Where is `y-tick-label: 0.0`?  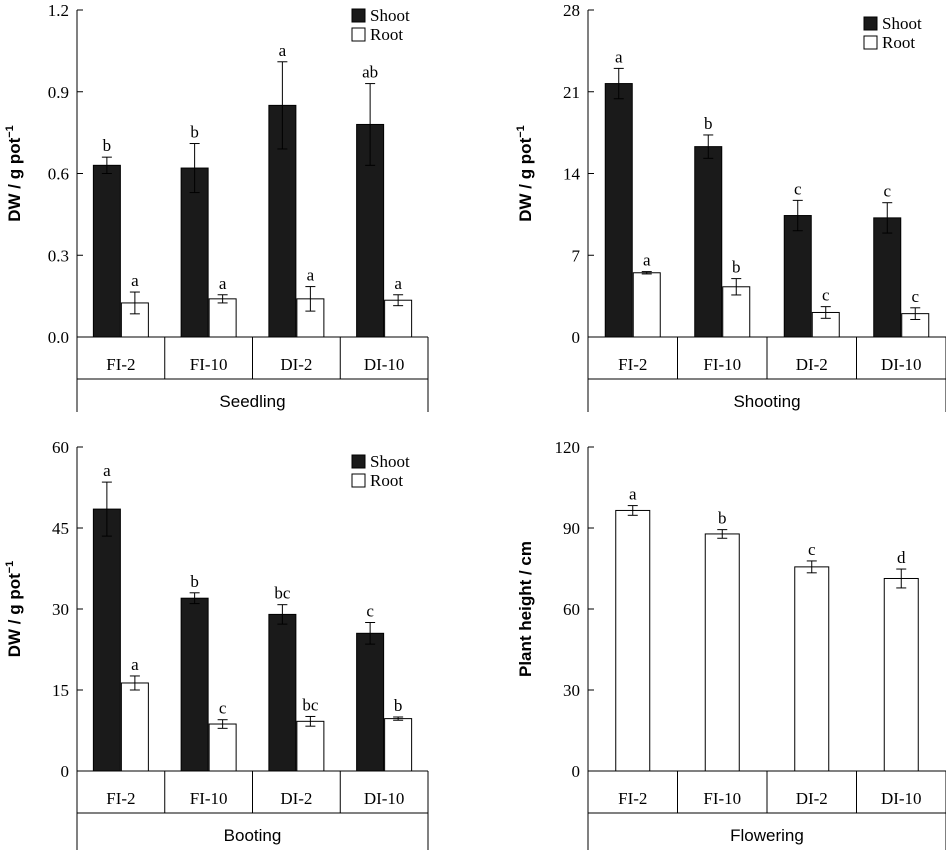 y-tick-label: 0.0 is located at coordinates (58, 337).